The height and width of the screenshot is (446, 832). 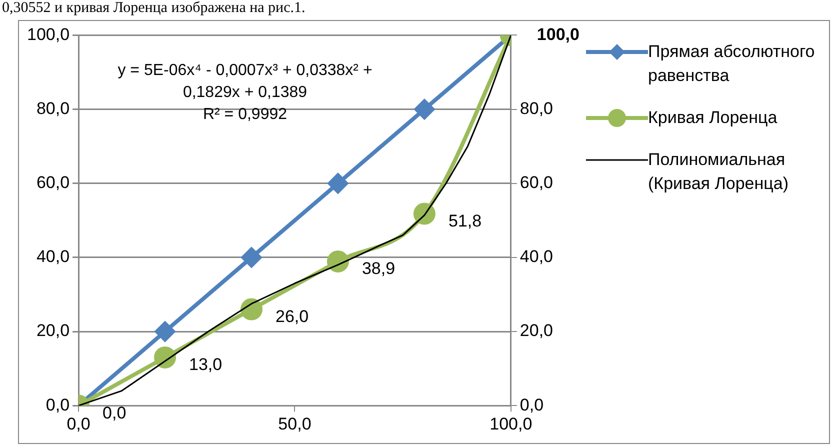 I want to click on y-tick-label: 40,0, so click(x=53, y=256).